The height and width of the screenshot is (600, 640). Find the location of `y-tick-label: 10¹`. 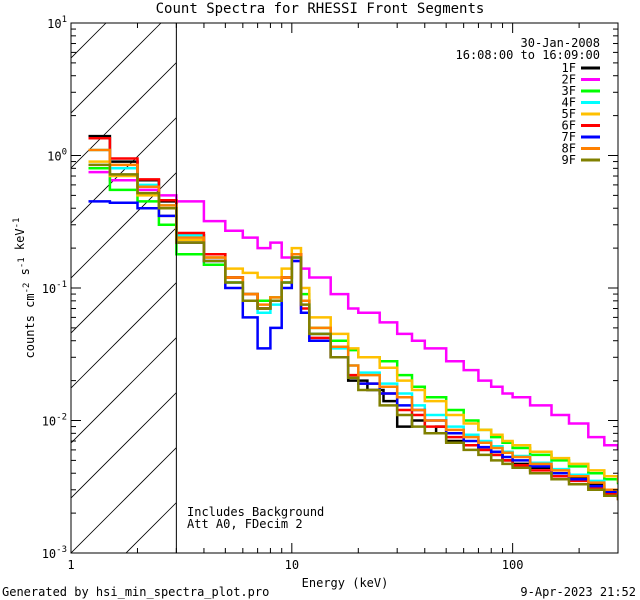

y-tick-label: 10¹ is located at coordinates (57, 23).